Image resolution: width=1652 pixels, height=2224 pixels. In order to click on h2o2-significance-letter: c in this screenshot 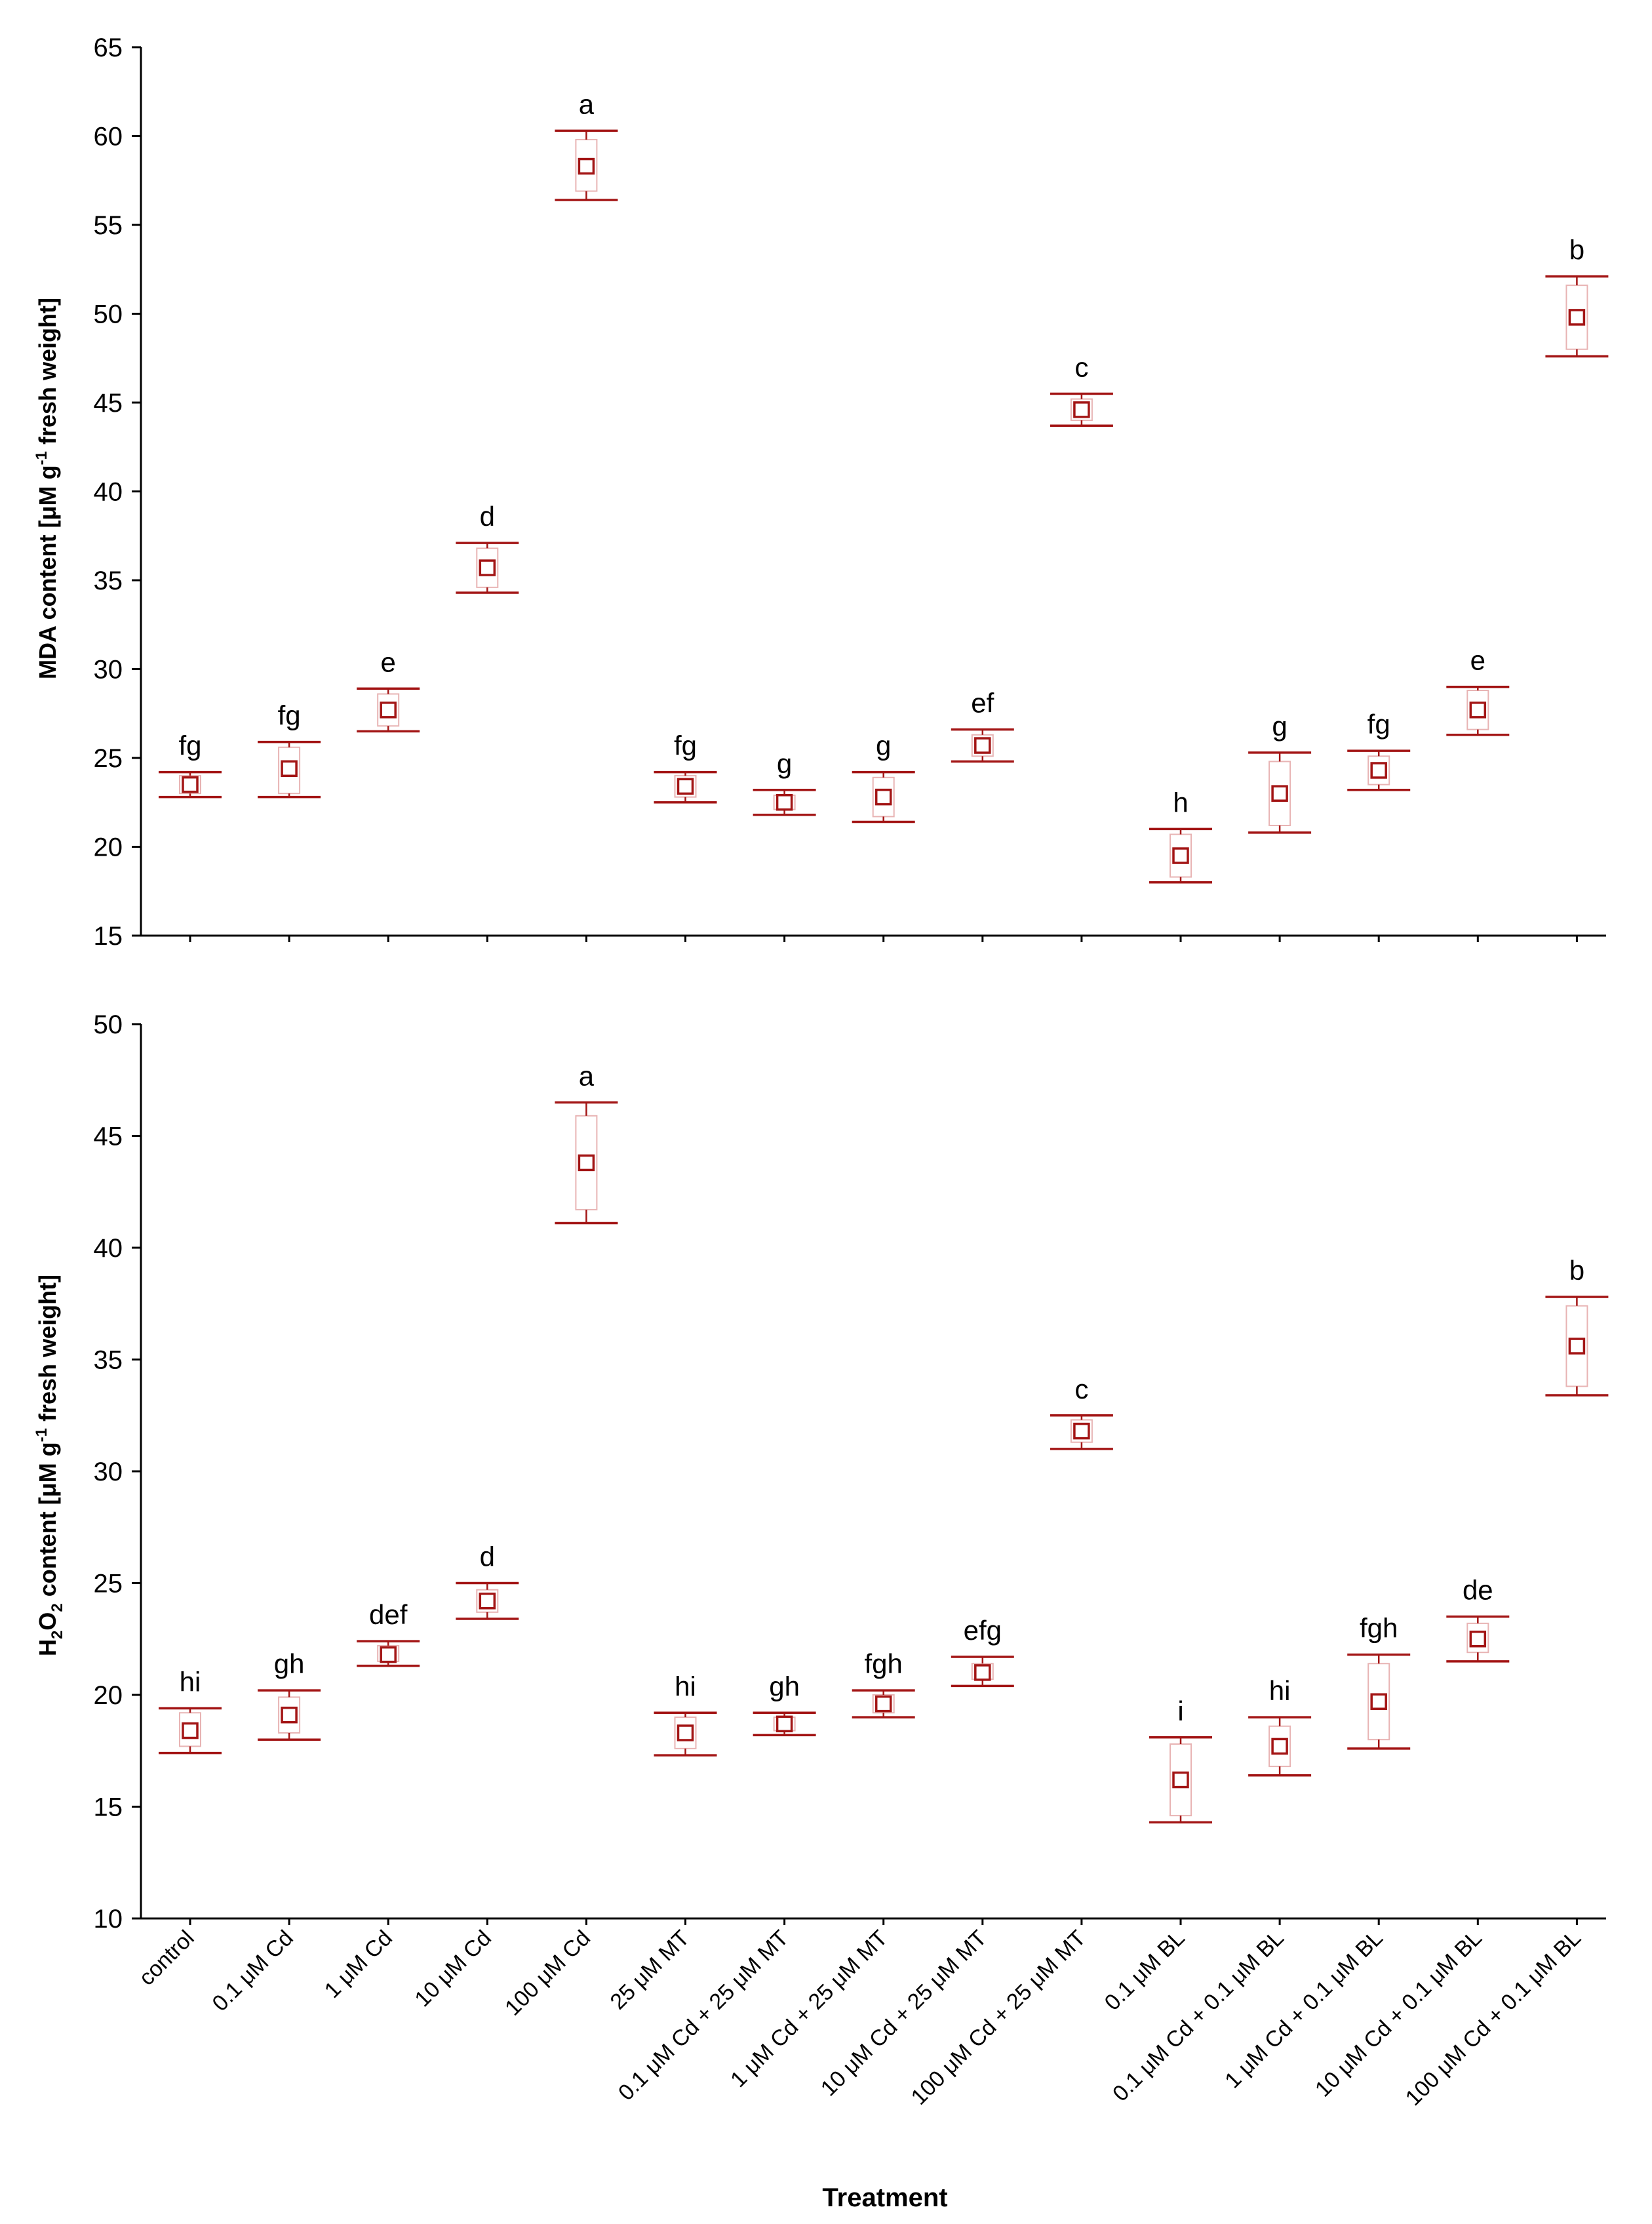, I will do `click(1081, 1389)`.